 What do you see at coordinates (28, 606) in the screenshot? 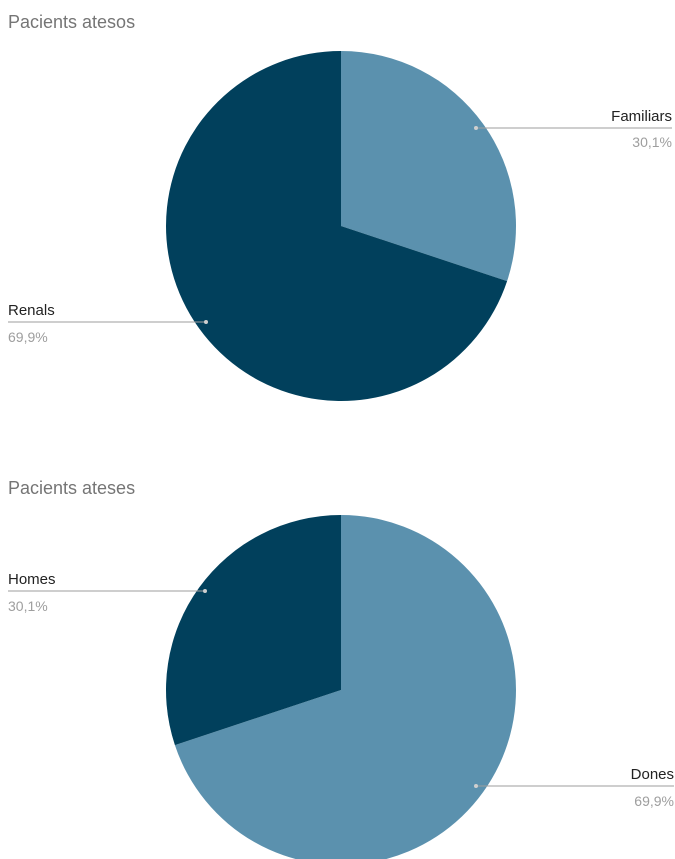
I see `slice-value-homes: 30,1%` at bounding box center [28, 606].